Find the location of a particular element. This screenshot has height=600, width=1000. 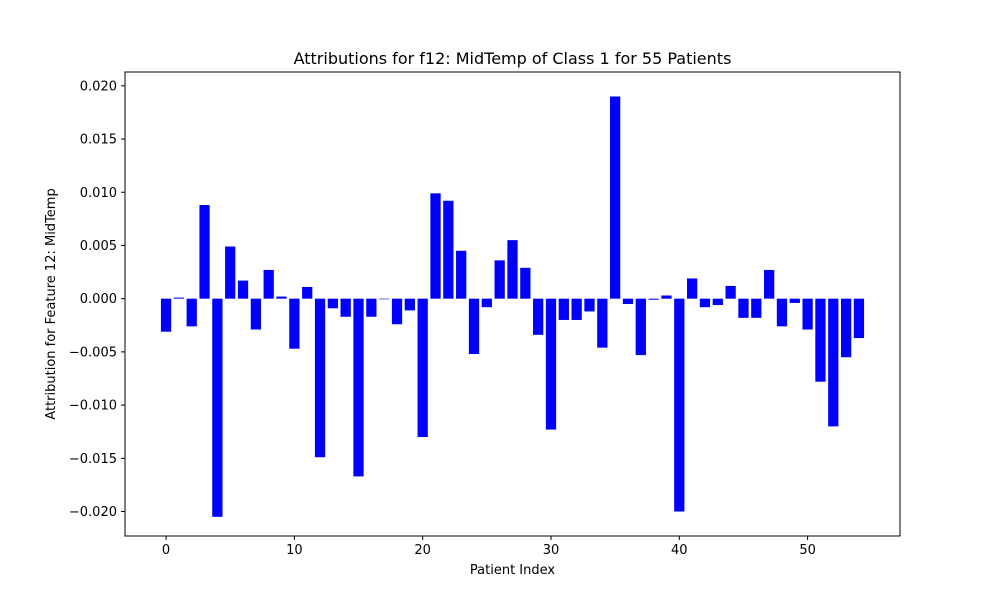

x-tick-label: 0 is located at coordinates (166, 550).